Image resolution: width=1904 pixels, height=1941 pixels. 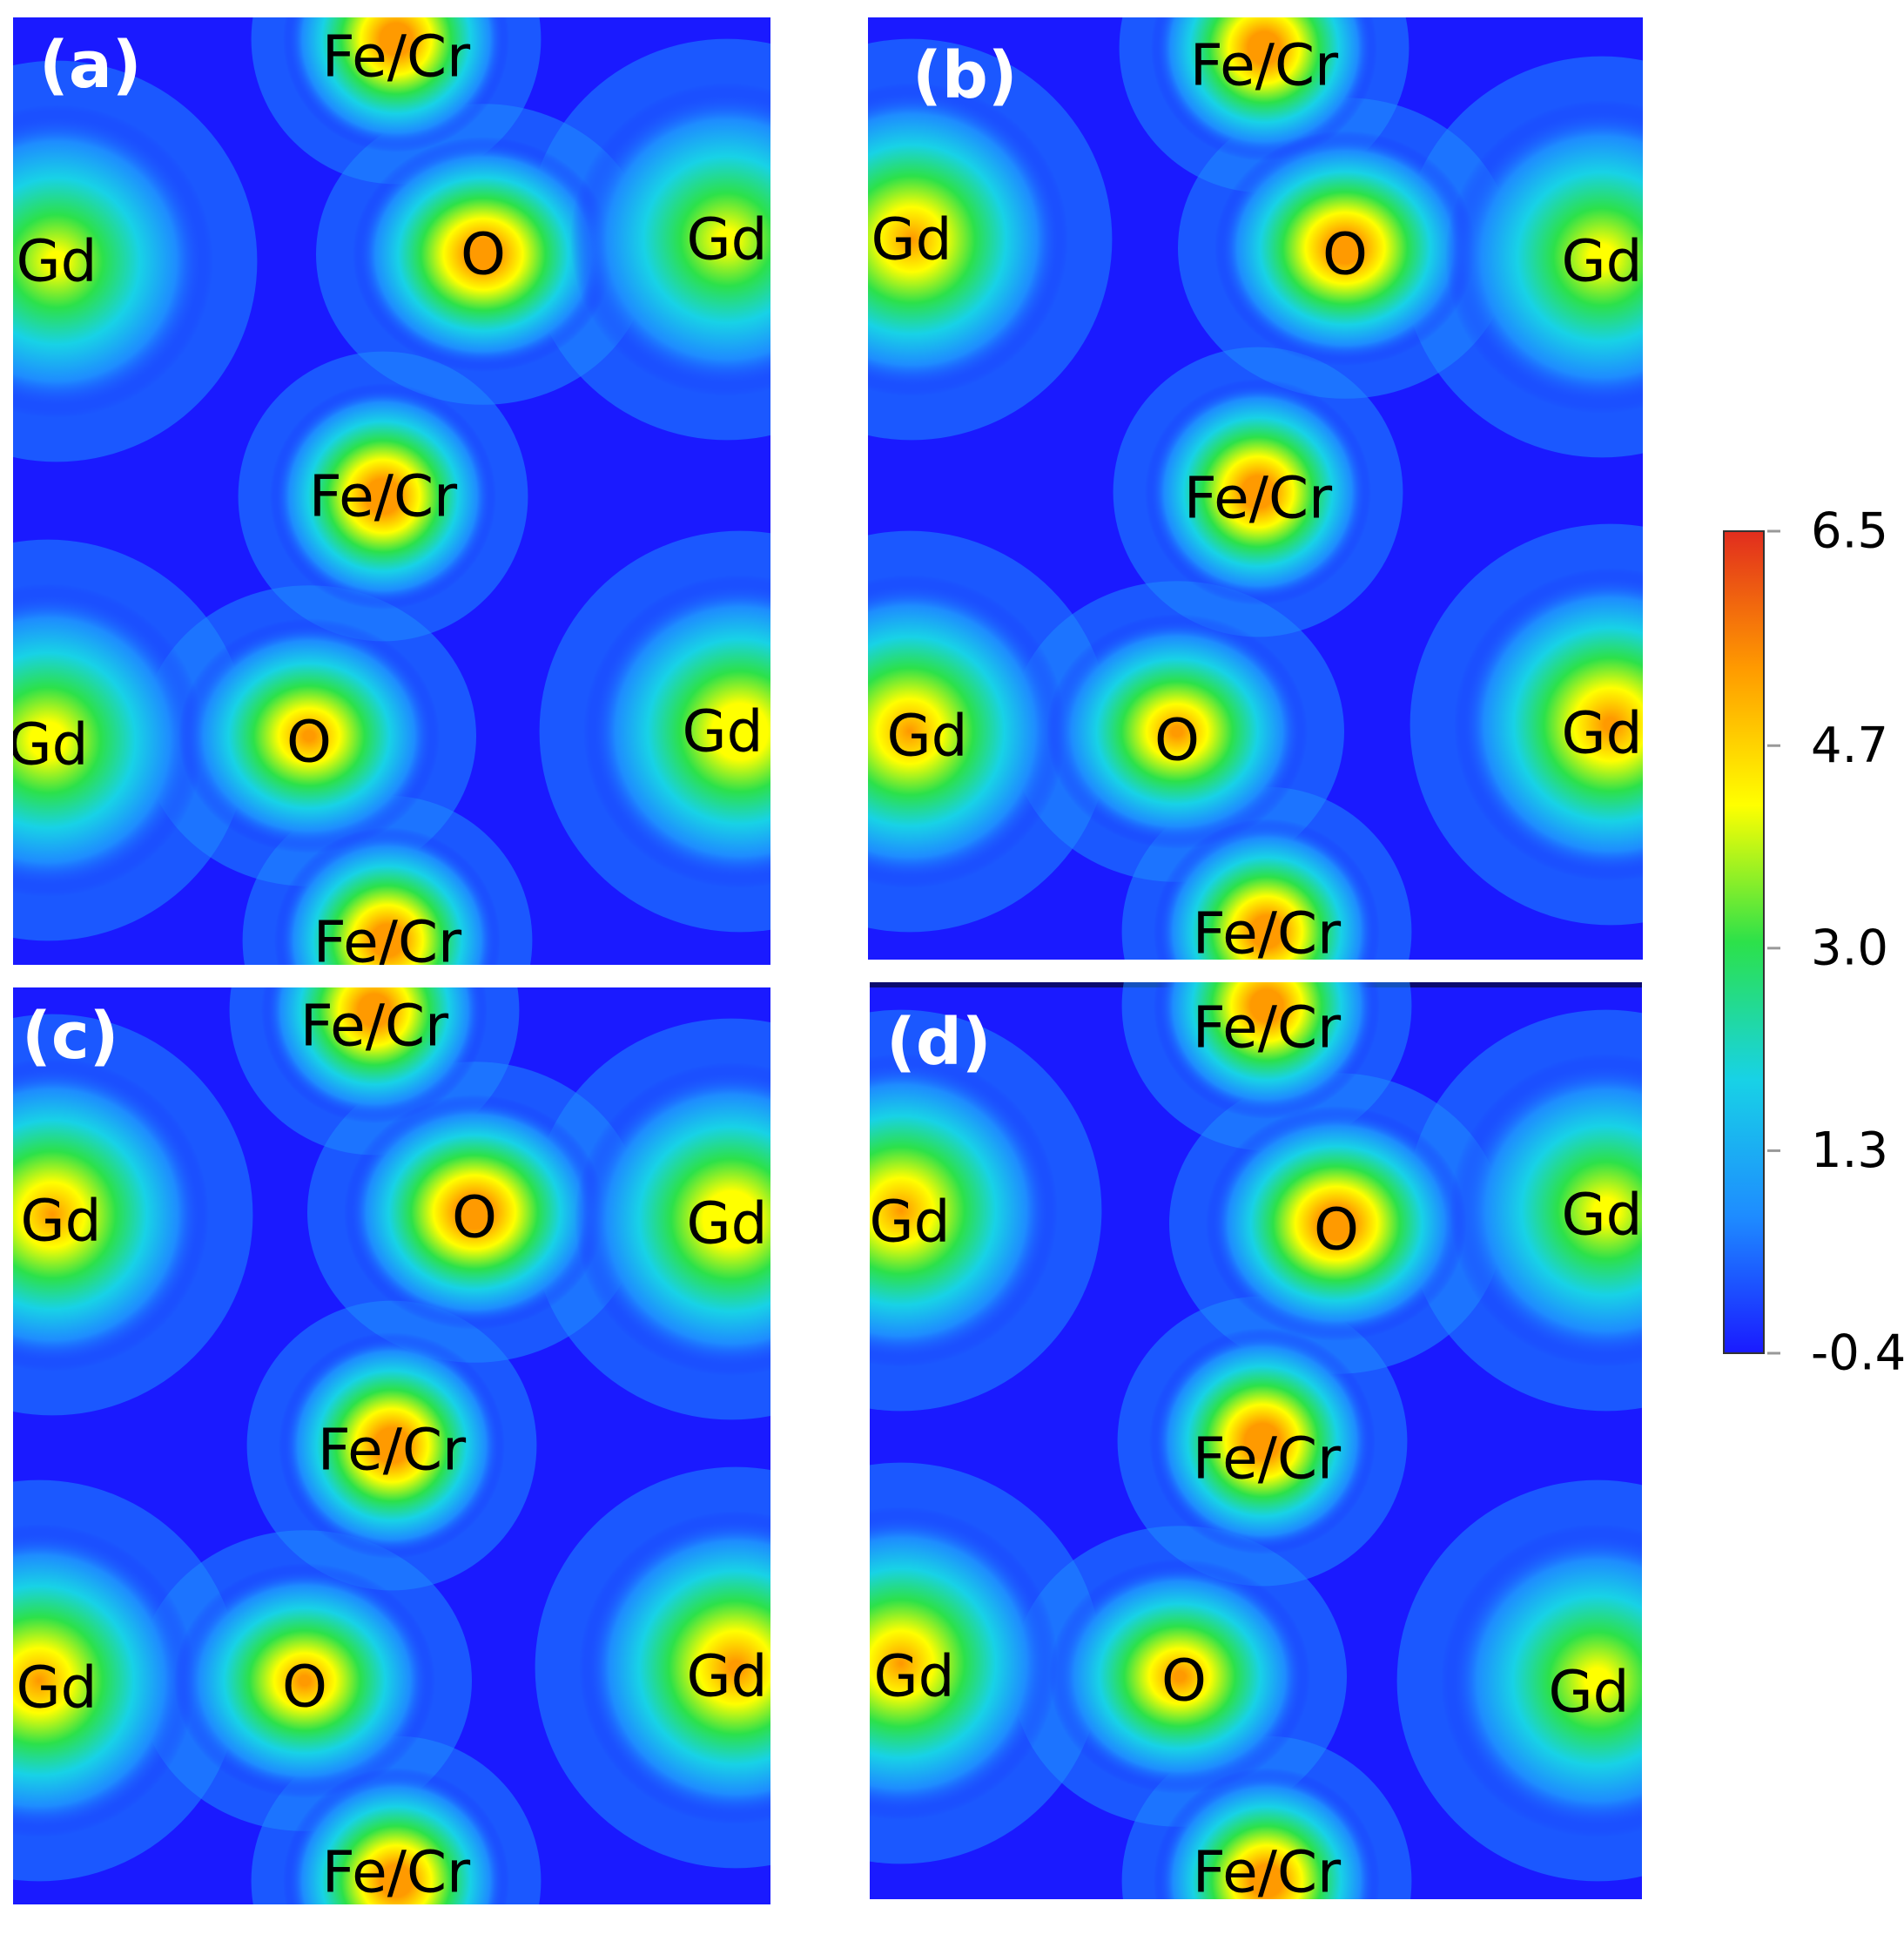 I want to click on panel-a-label: (a), so click(x=90, y=65).